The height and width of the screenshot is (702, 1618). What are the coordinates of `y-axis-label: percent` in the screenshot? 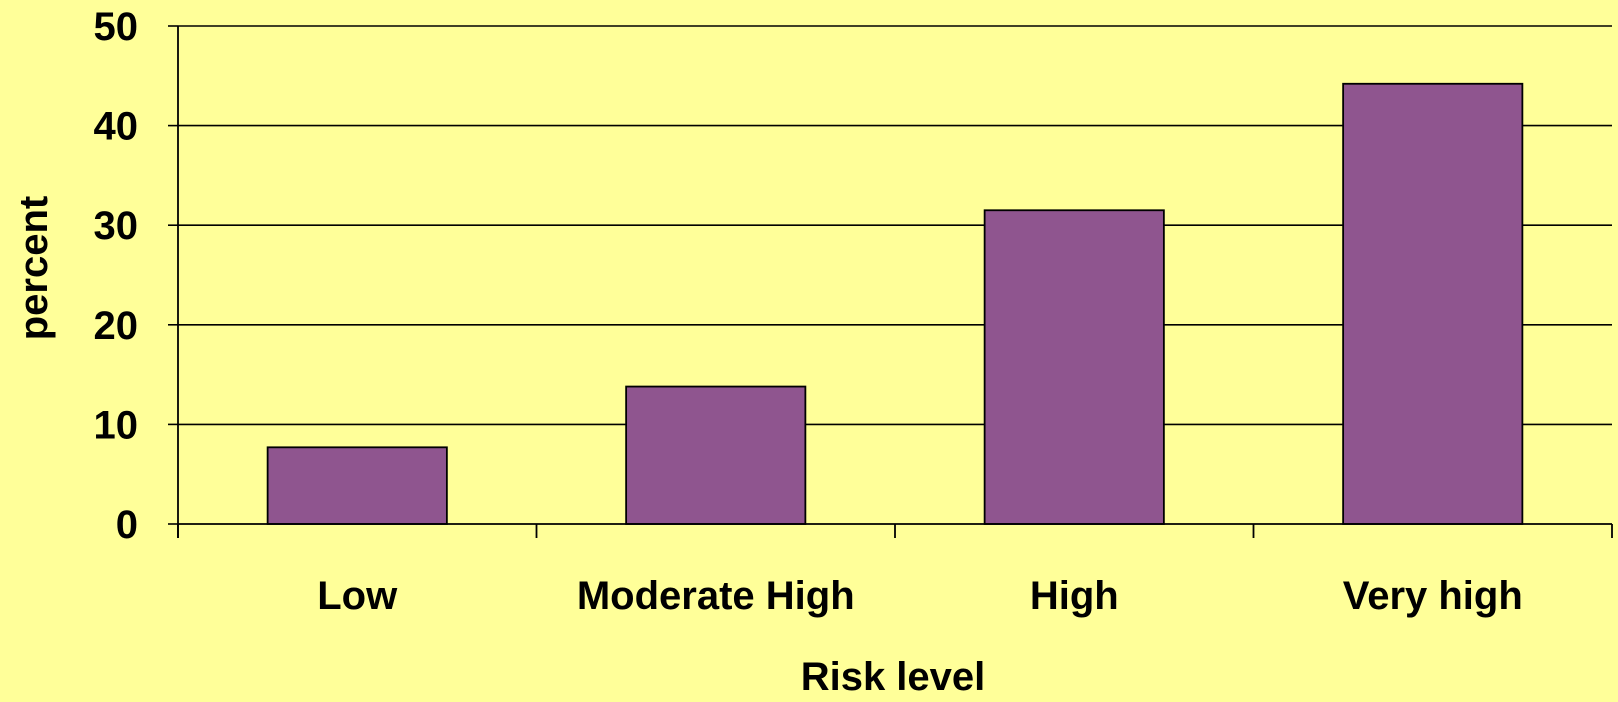 It's located at (34, 268).